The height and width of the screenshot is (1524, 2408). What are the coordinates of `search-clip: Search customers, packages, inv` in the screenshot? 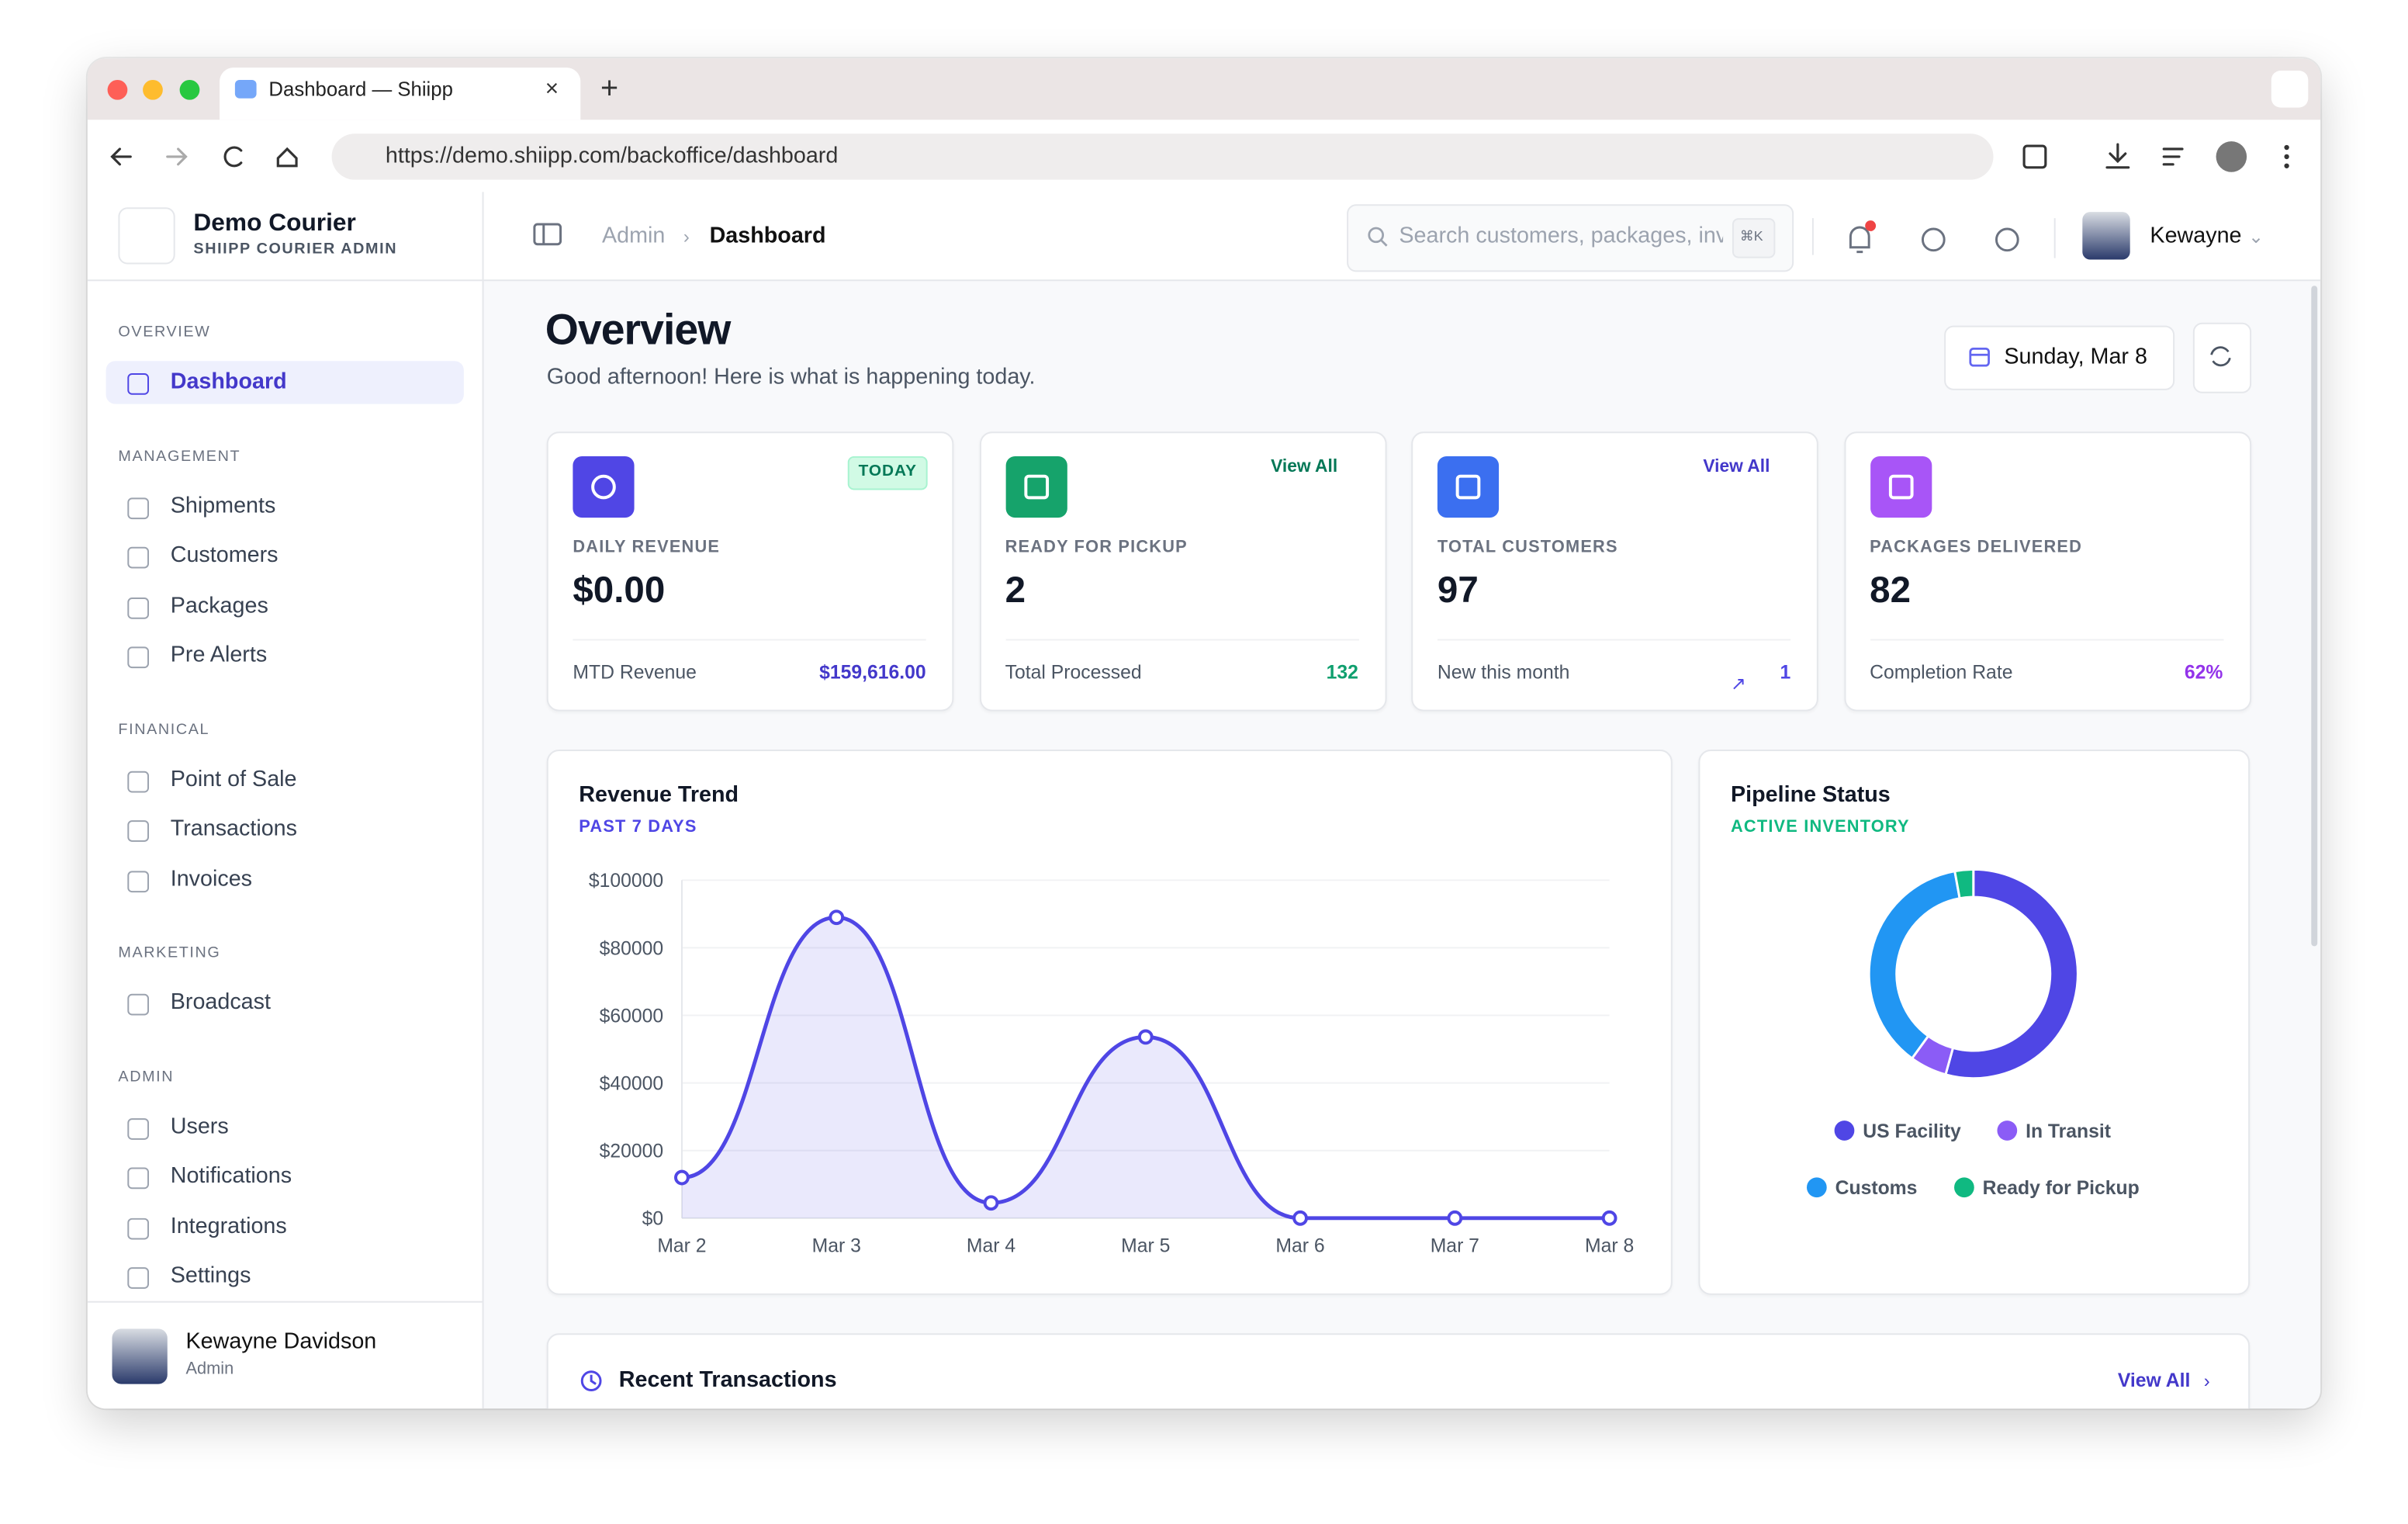 It's located at (1561, 236).